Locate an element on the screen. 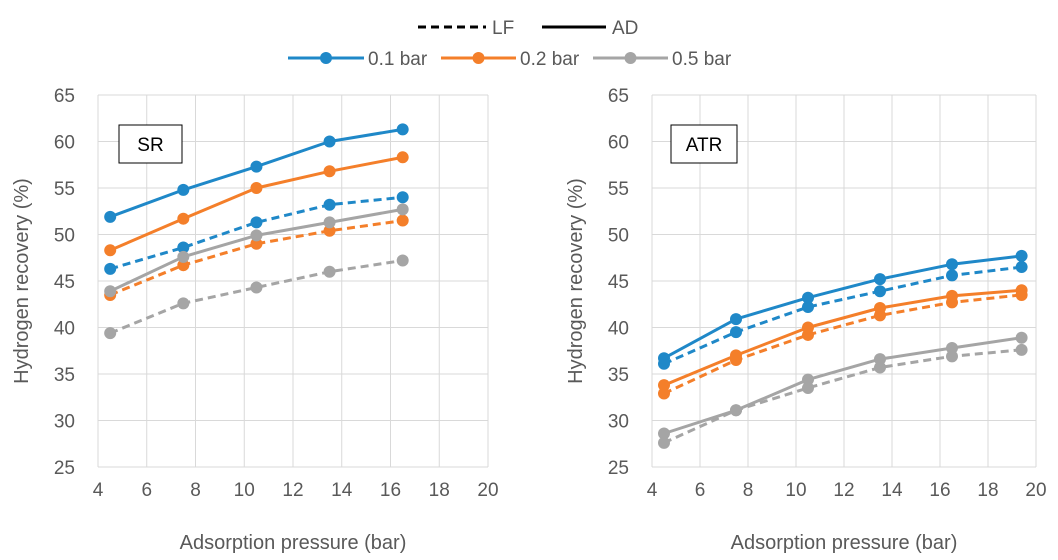 The image size is (1058, 560). legend-label-0-5-bar: 0.5 bar is located at coordinates (702, 59).